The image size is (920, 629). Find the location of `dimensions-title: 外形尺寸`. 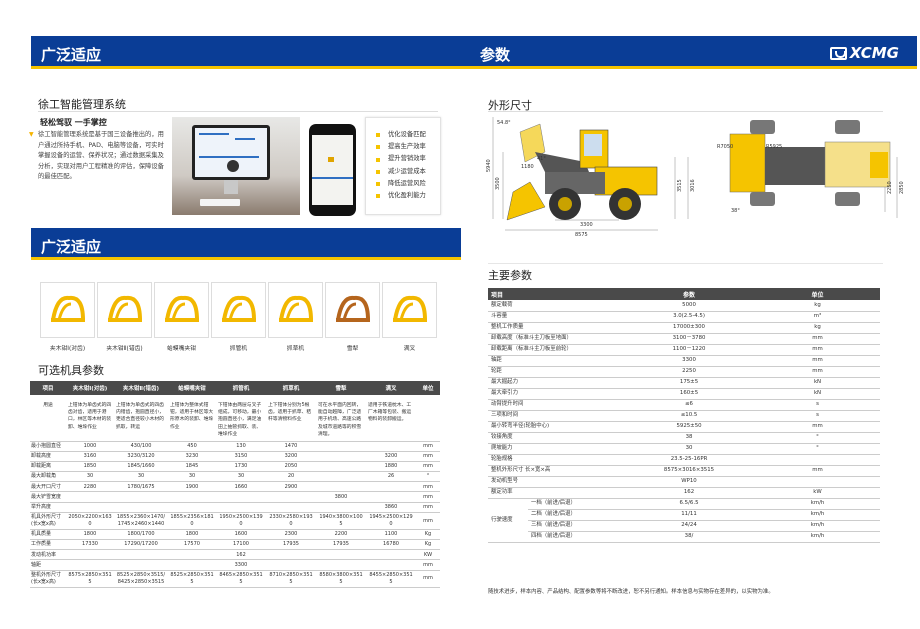

dimensions-title: 外形尺寸 is located at coordinates (510, 105).